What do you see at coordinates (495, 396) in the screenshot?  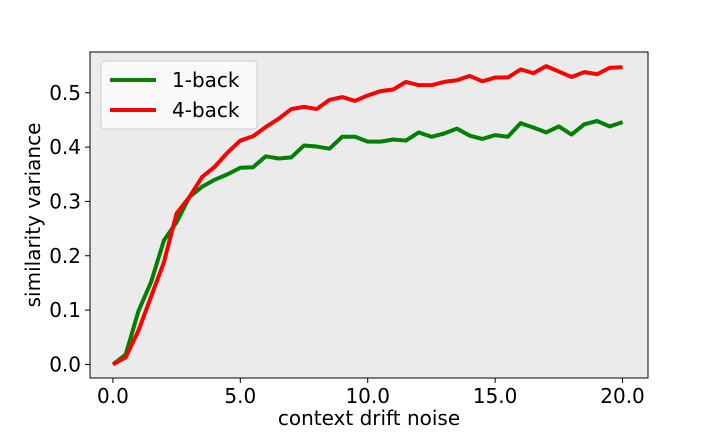 I see `x-tick-label: 15.0` at bounding box center [495, 396].